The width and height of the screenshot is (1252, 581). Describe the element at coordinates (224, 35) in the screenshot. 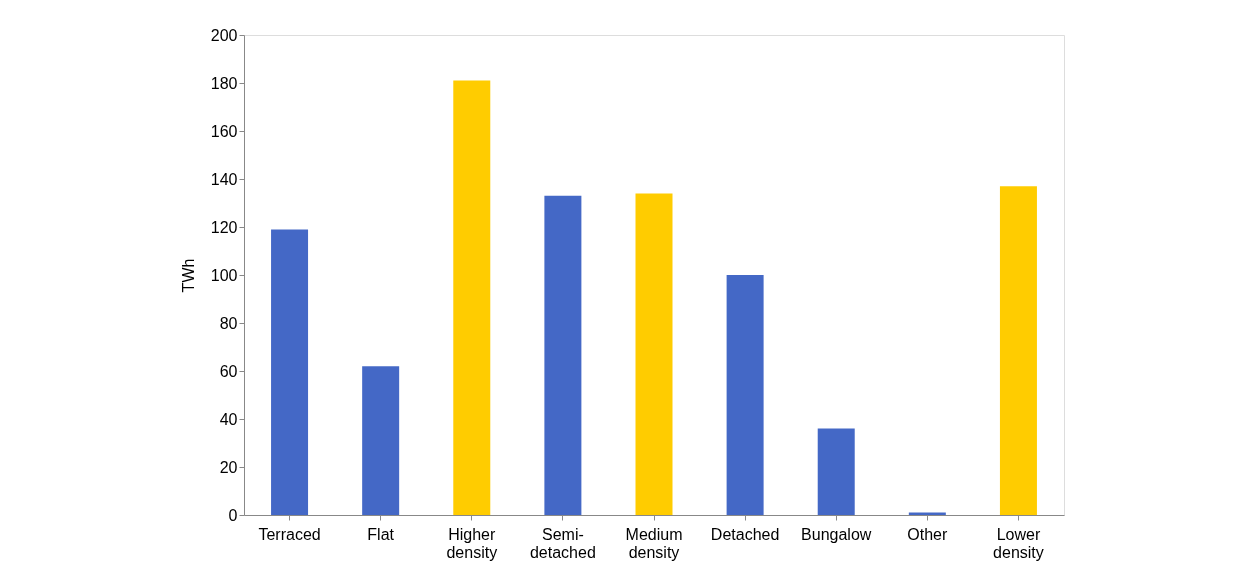

I see `y-tick-label: 200` at that location.